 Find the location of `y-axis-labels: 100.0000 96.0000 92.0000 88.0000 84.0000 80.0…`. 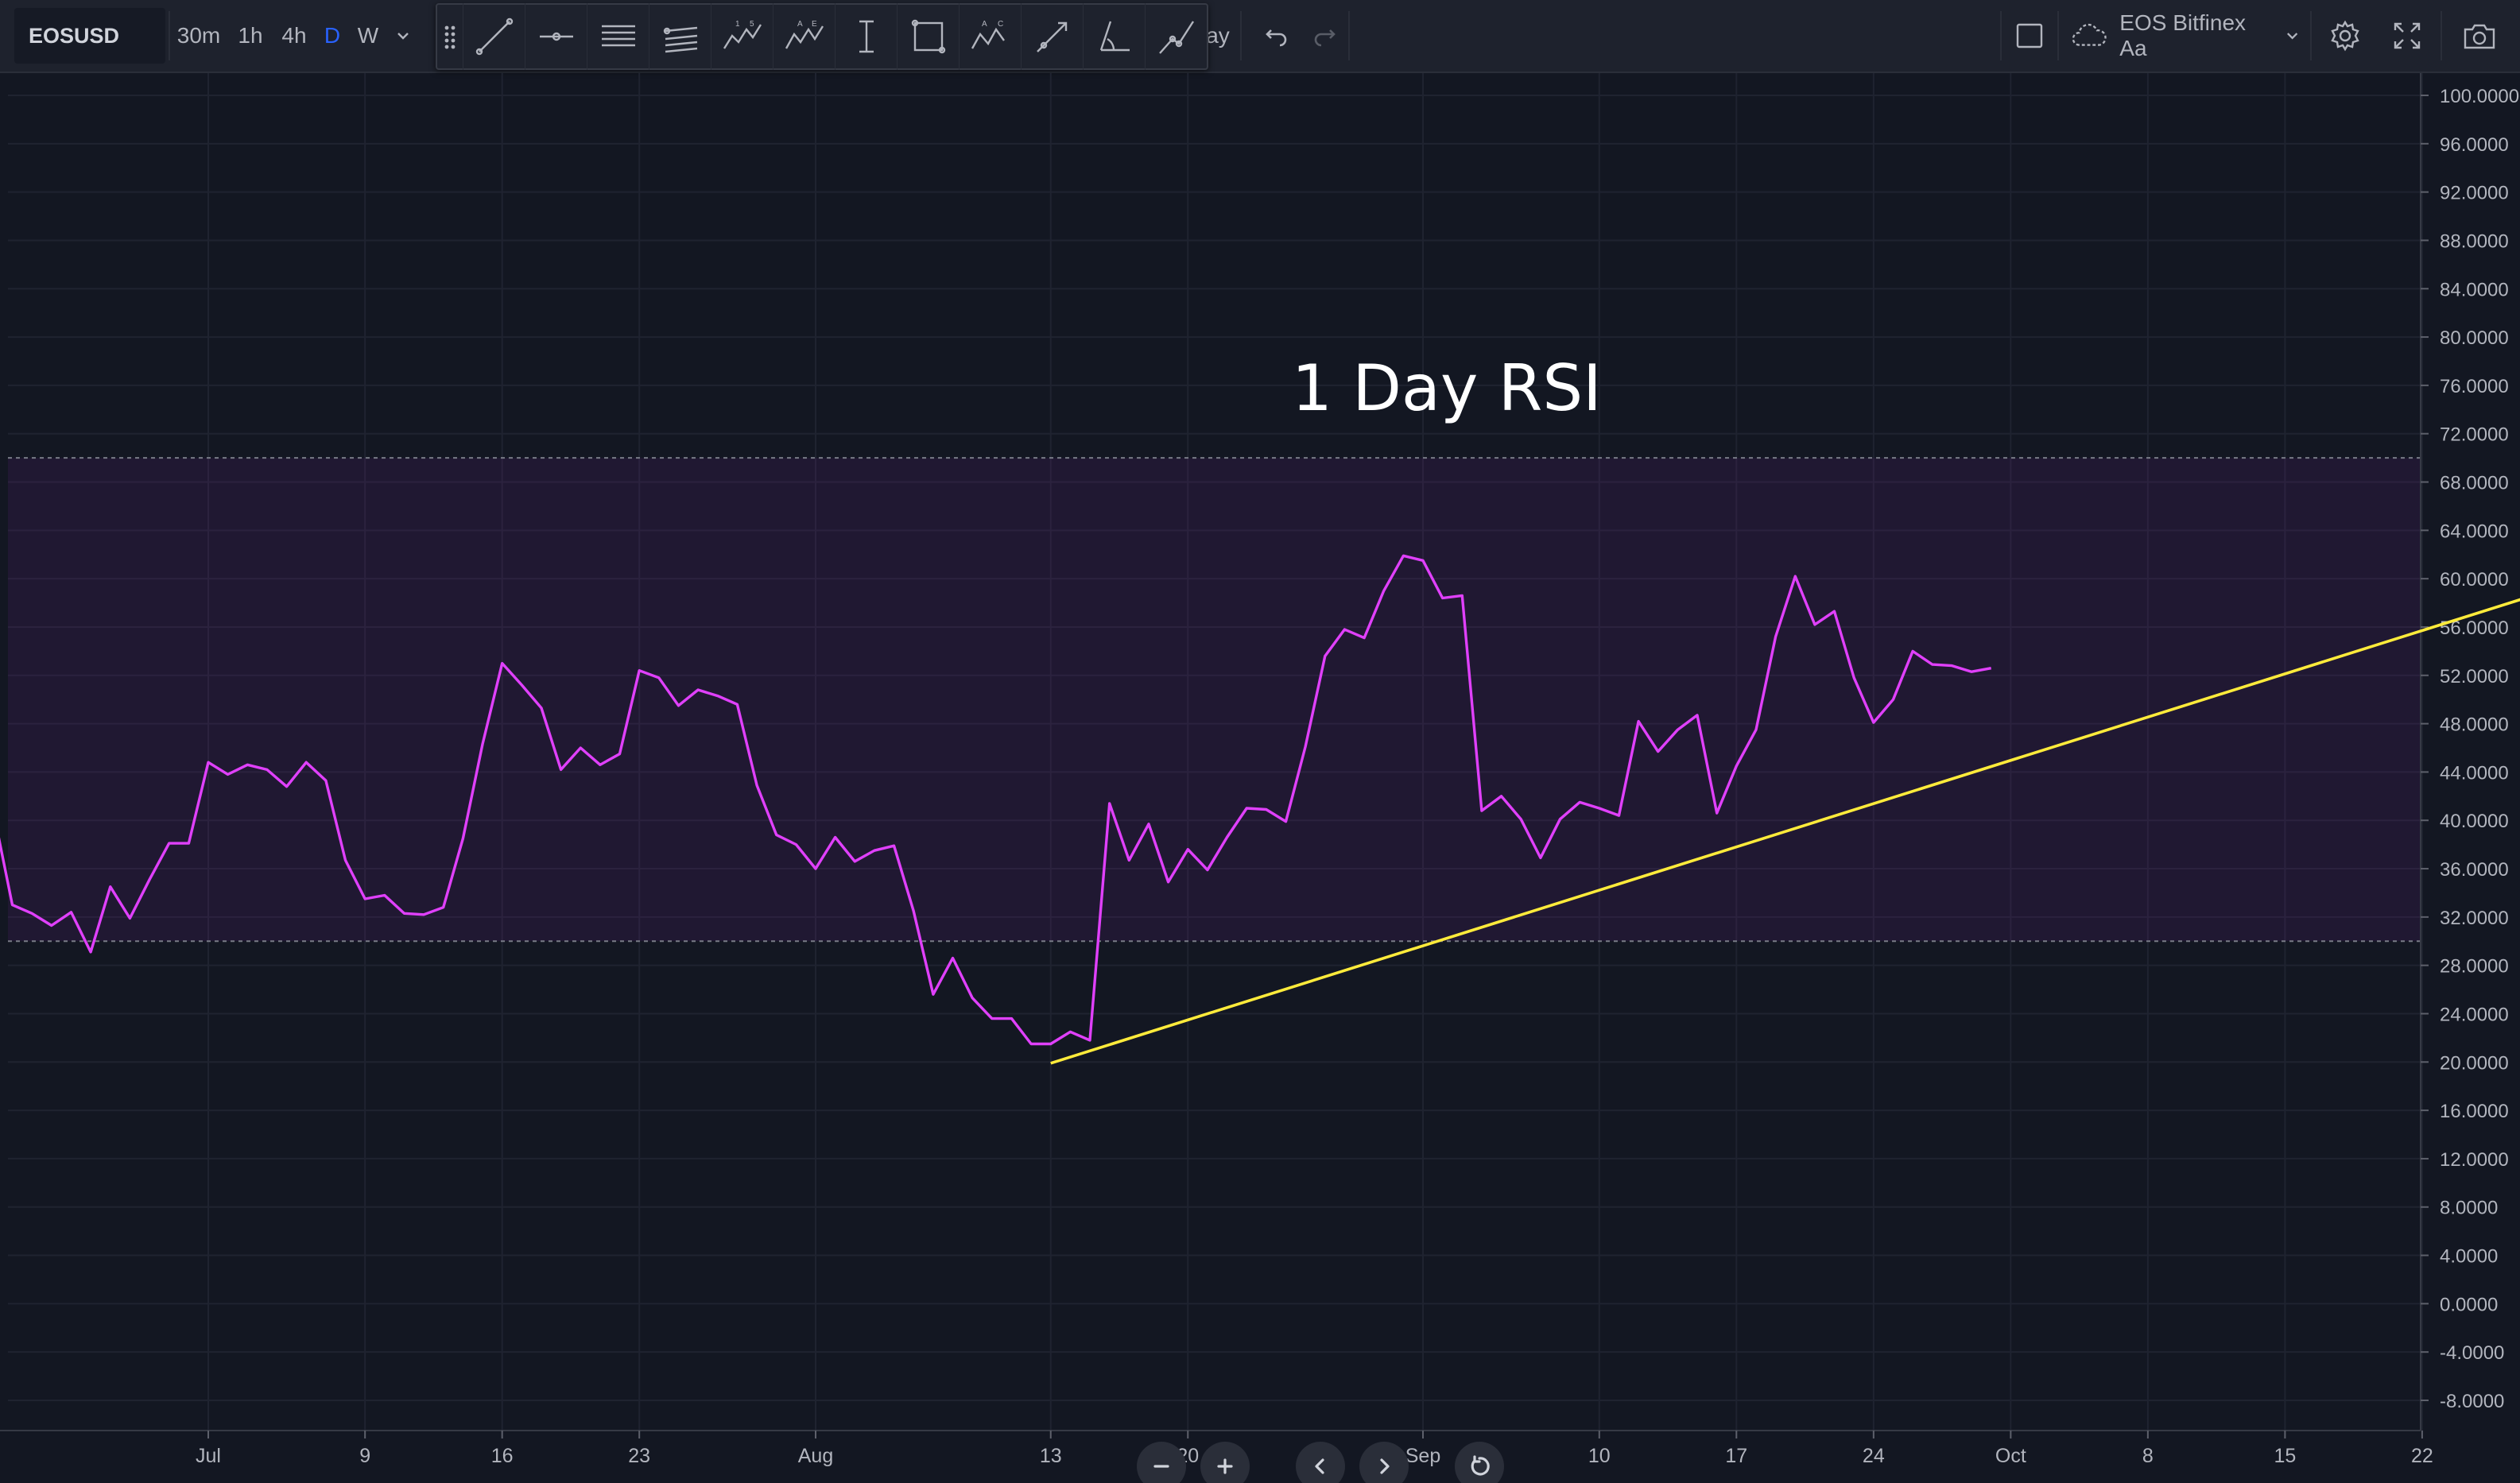

y-axis-labels: 100.0000 96.0000 92.0000 88.0000 84.0000 80.0… is located at coordinates (2470, 749).